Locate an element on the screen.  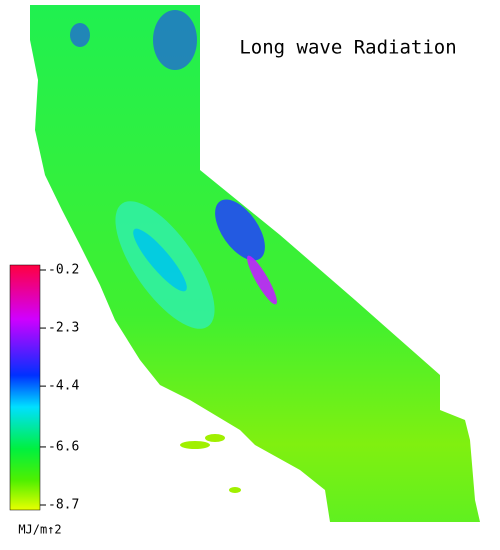
colorbar is located at coordinates (25, 387).